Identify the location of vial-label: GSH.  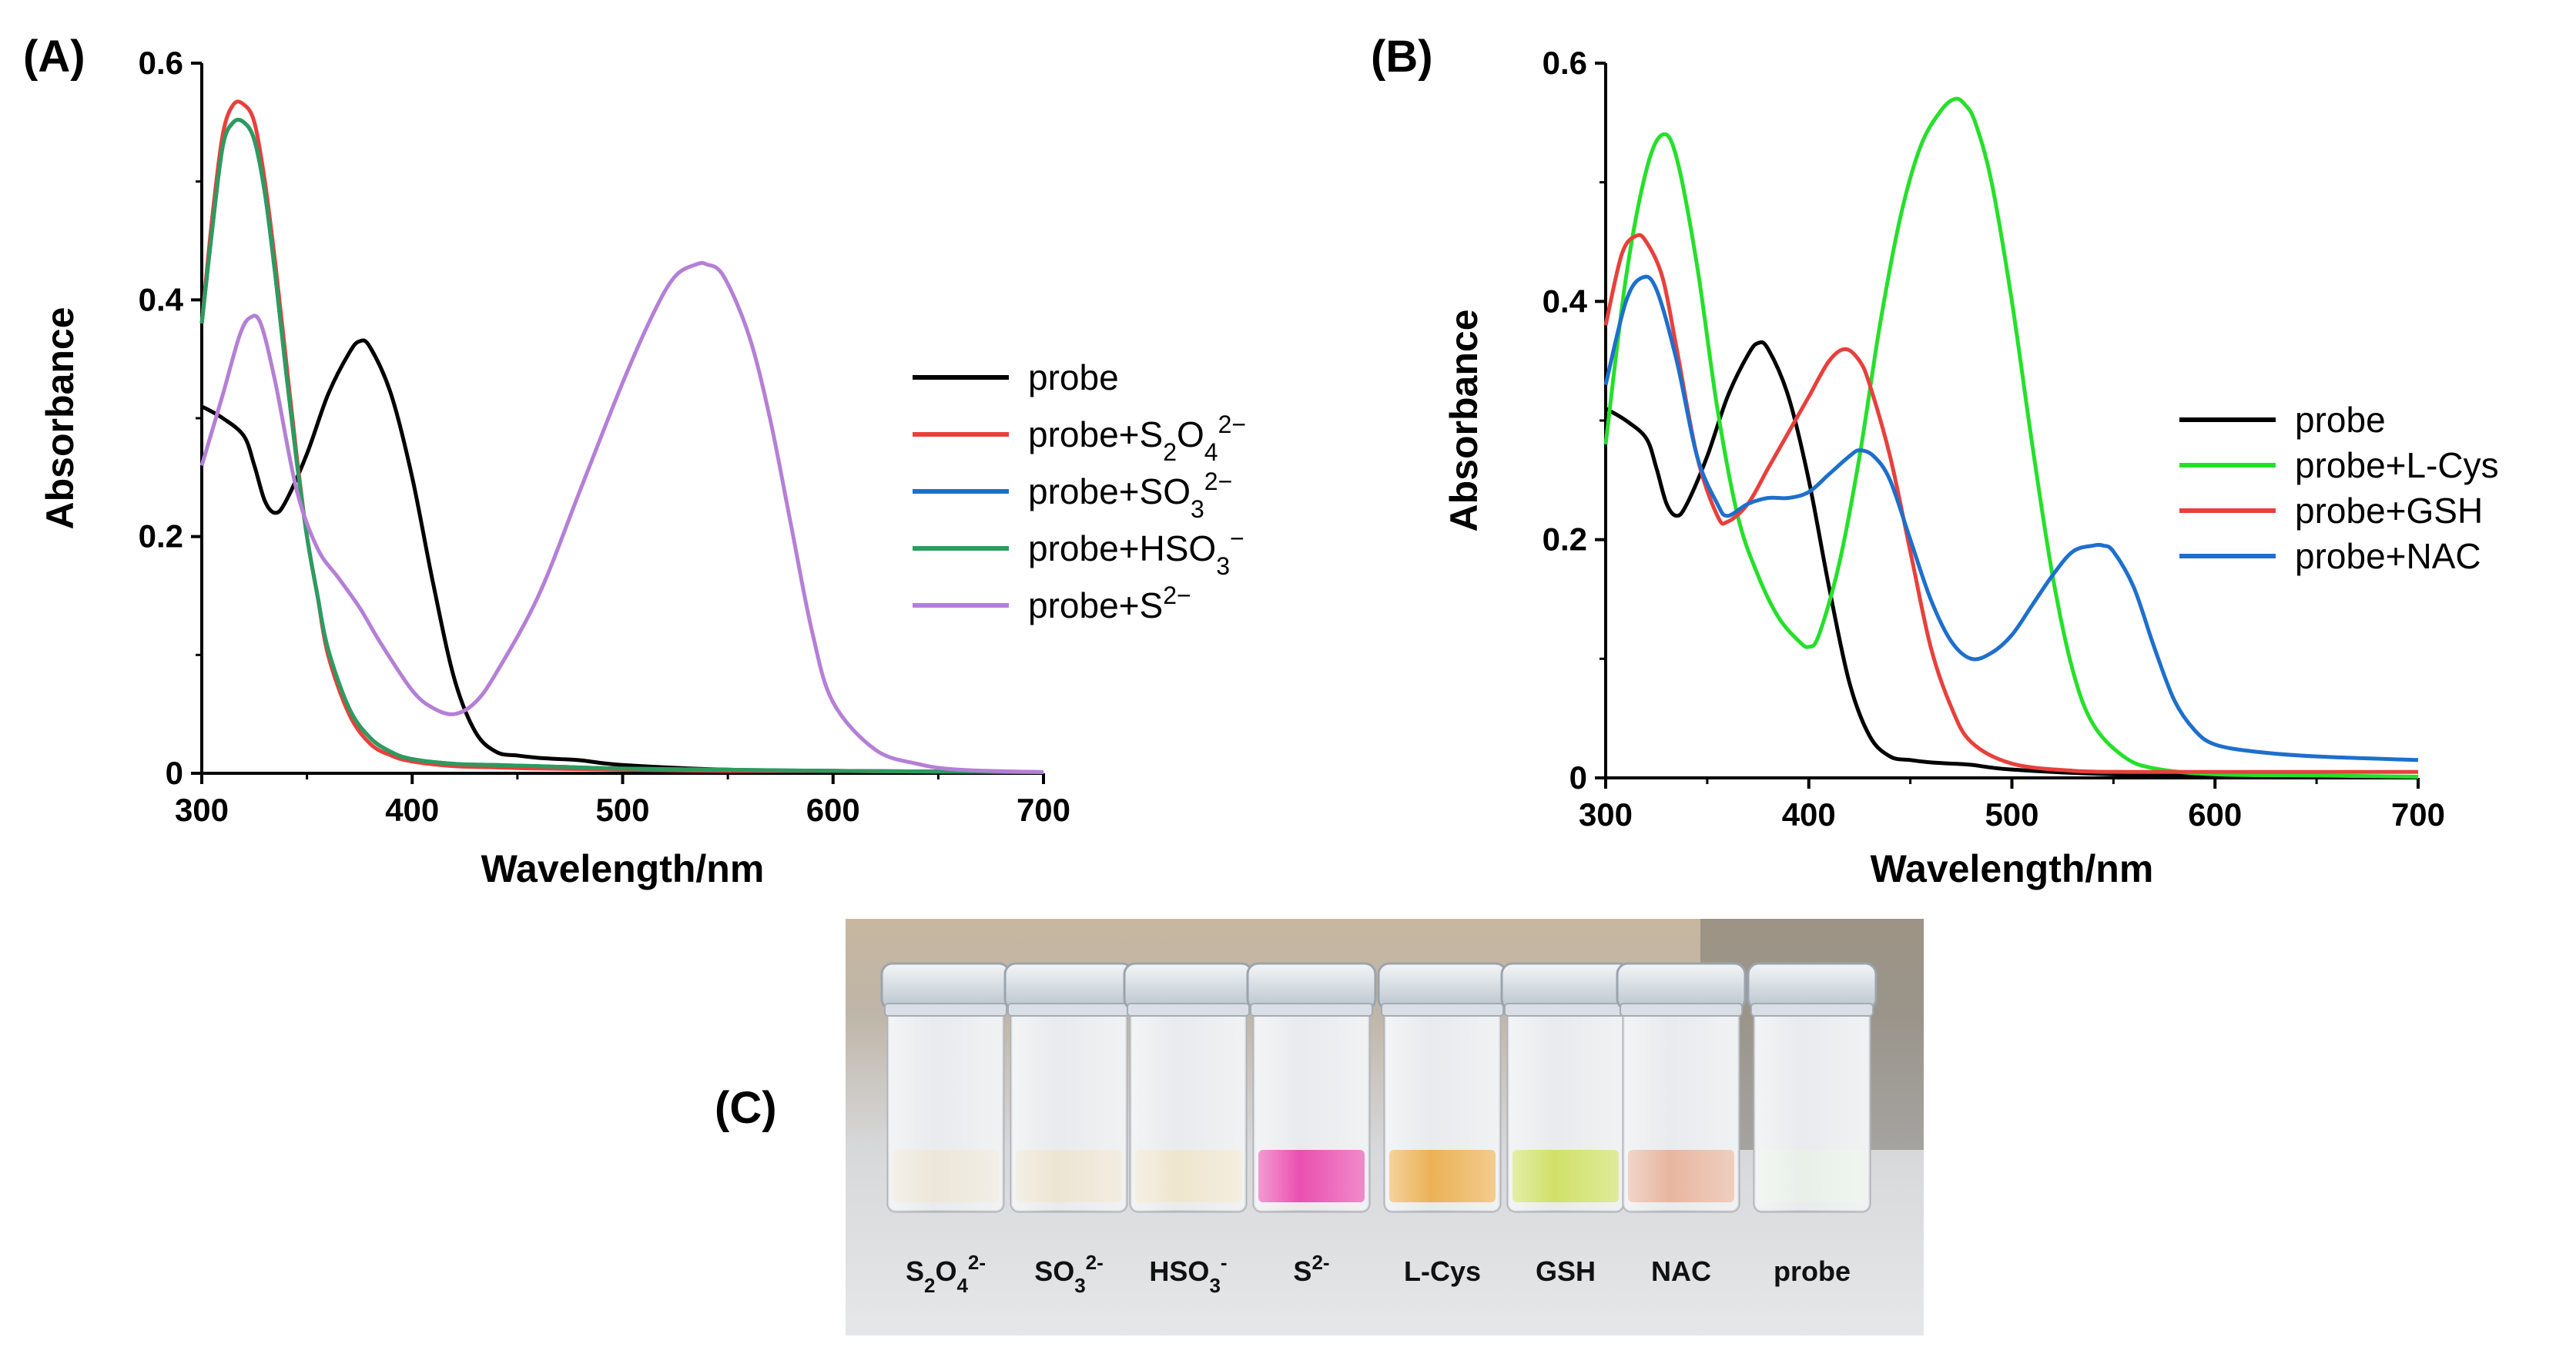
(1566, 1271).